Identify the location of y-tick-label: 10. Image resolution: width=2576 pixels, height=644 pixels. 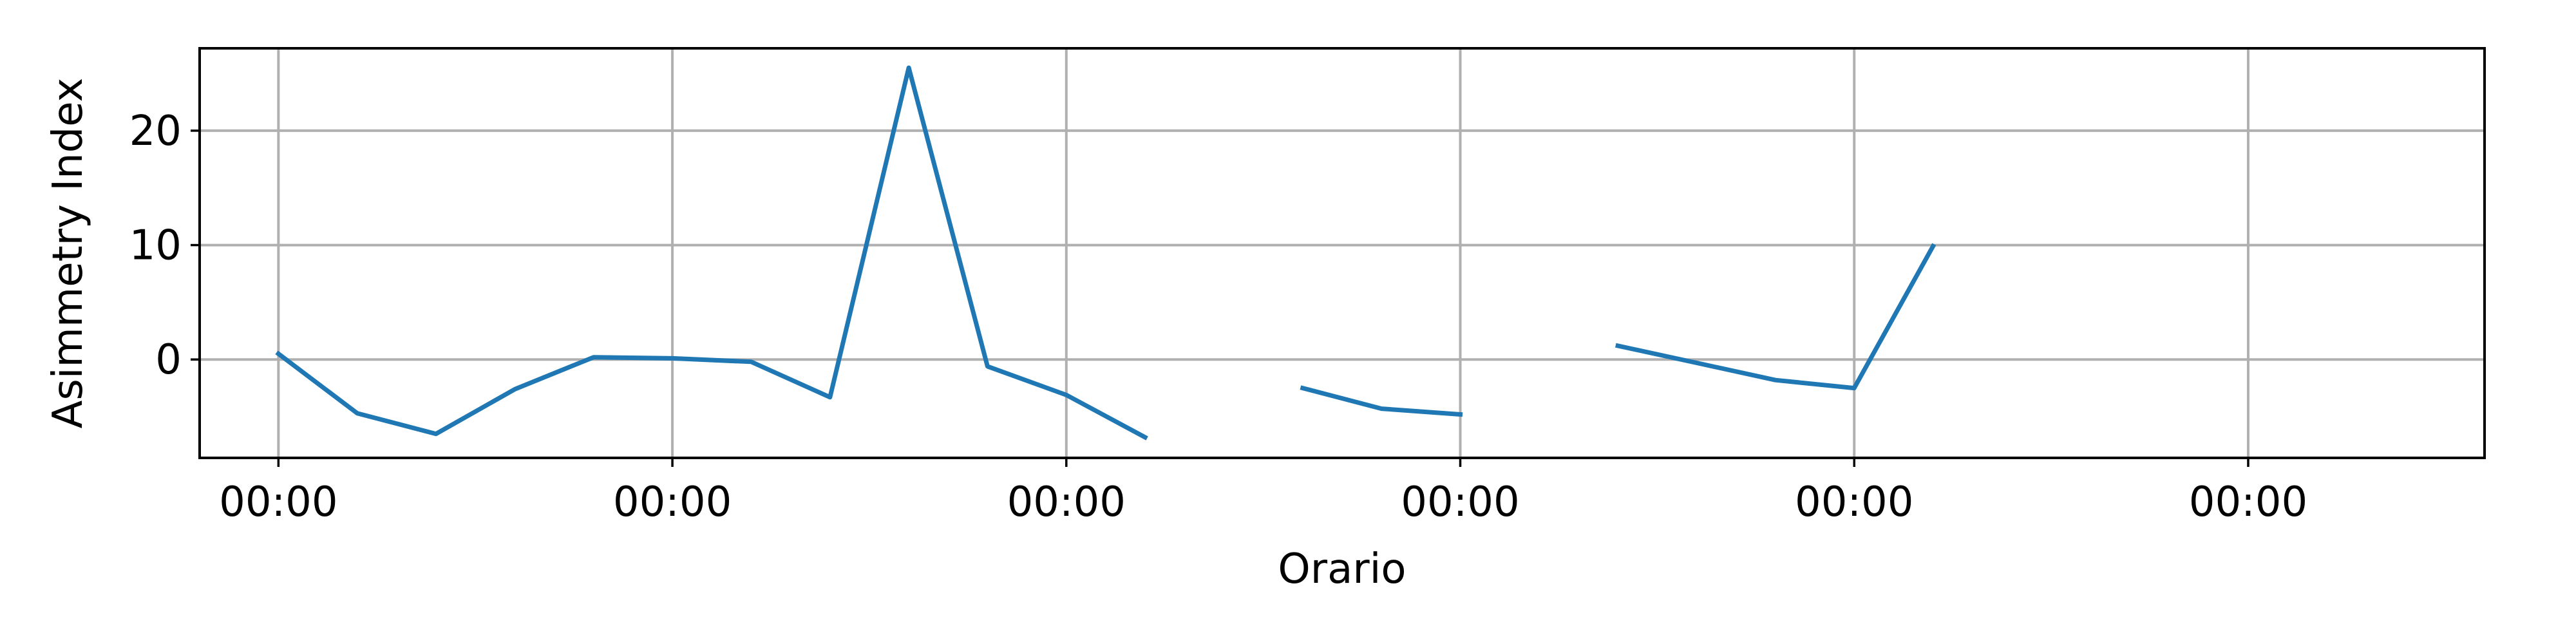
(155, 246).